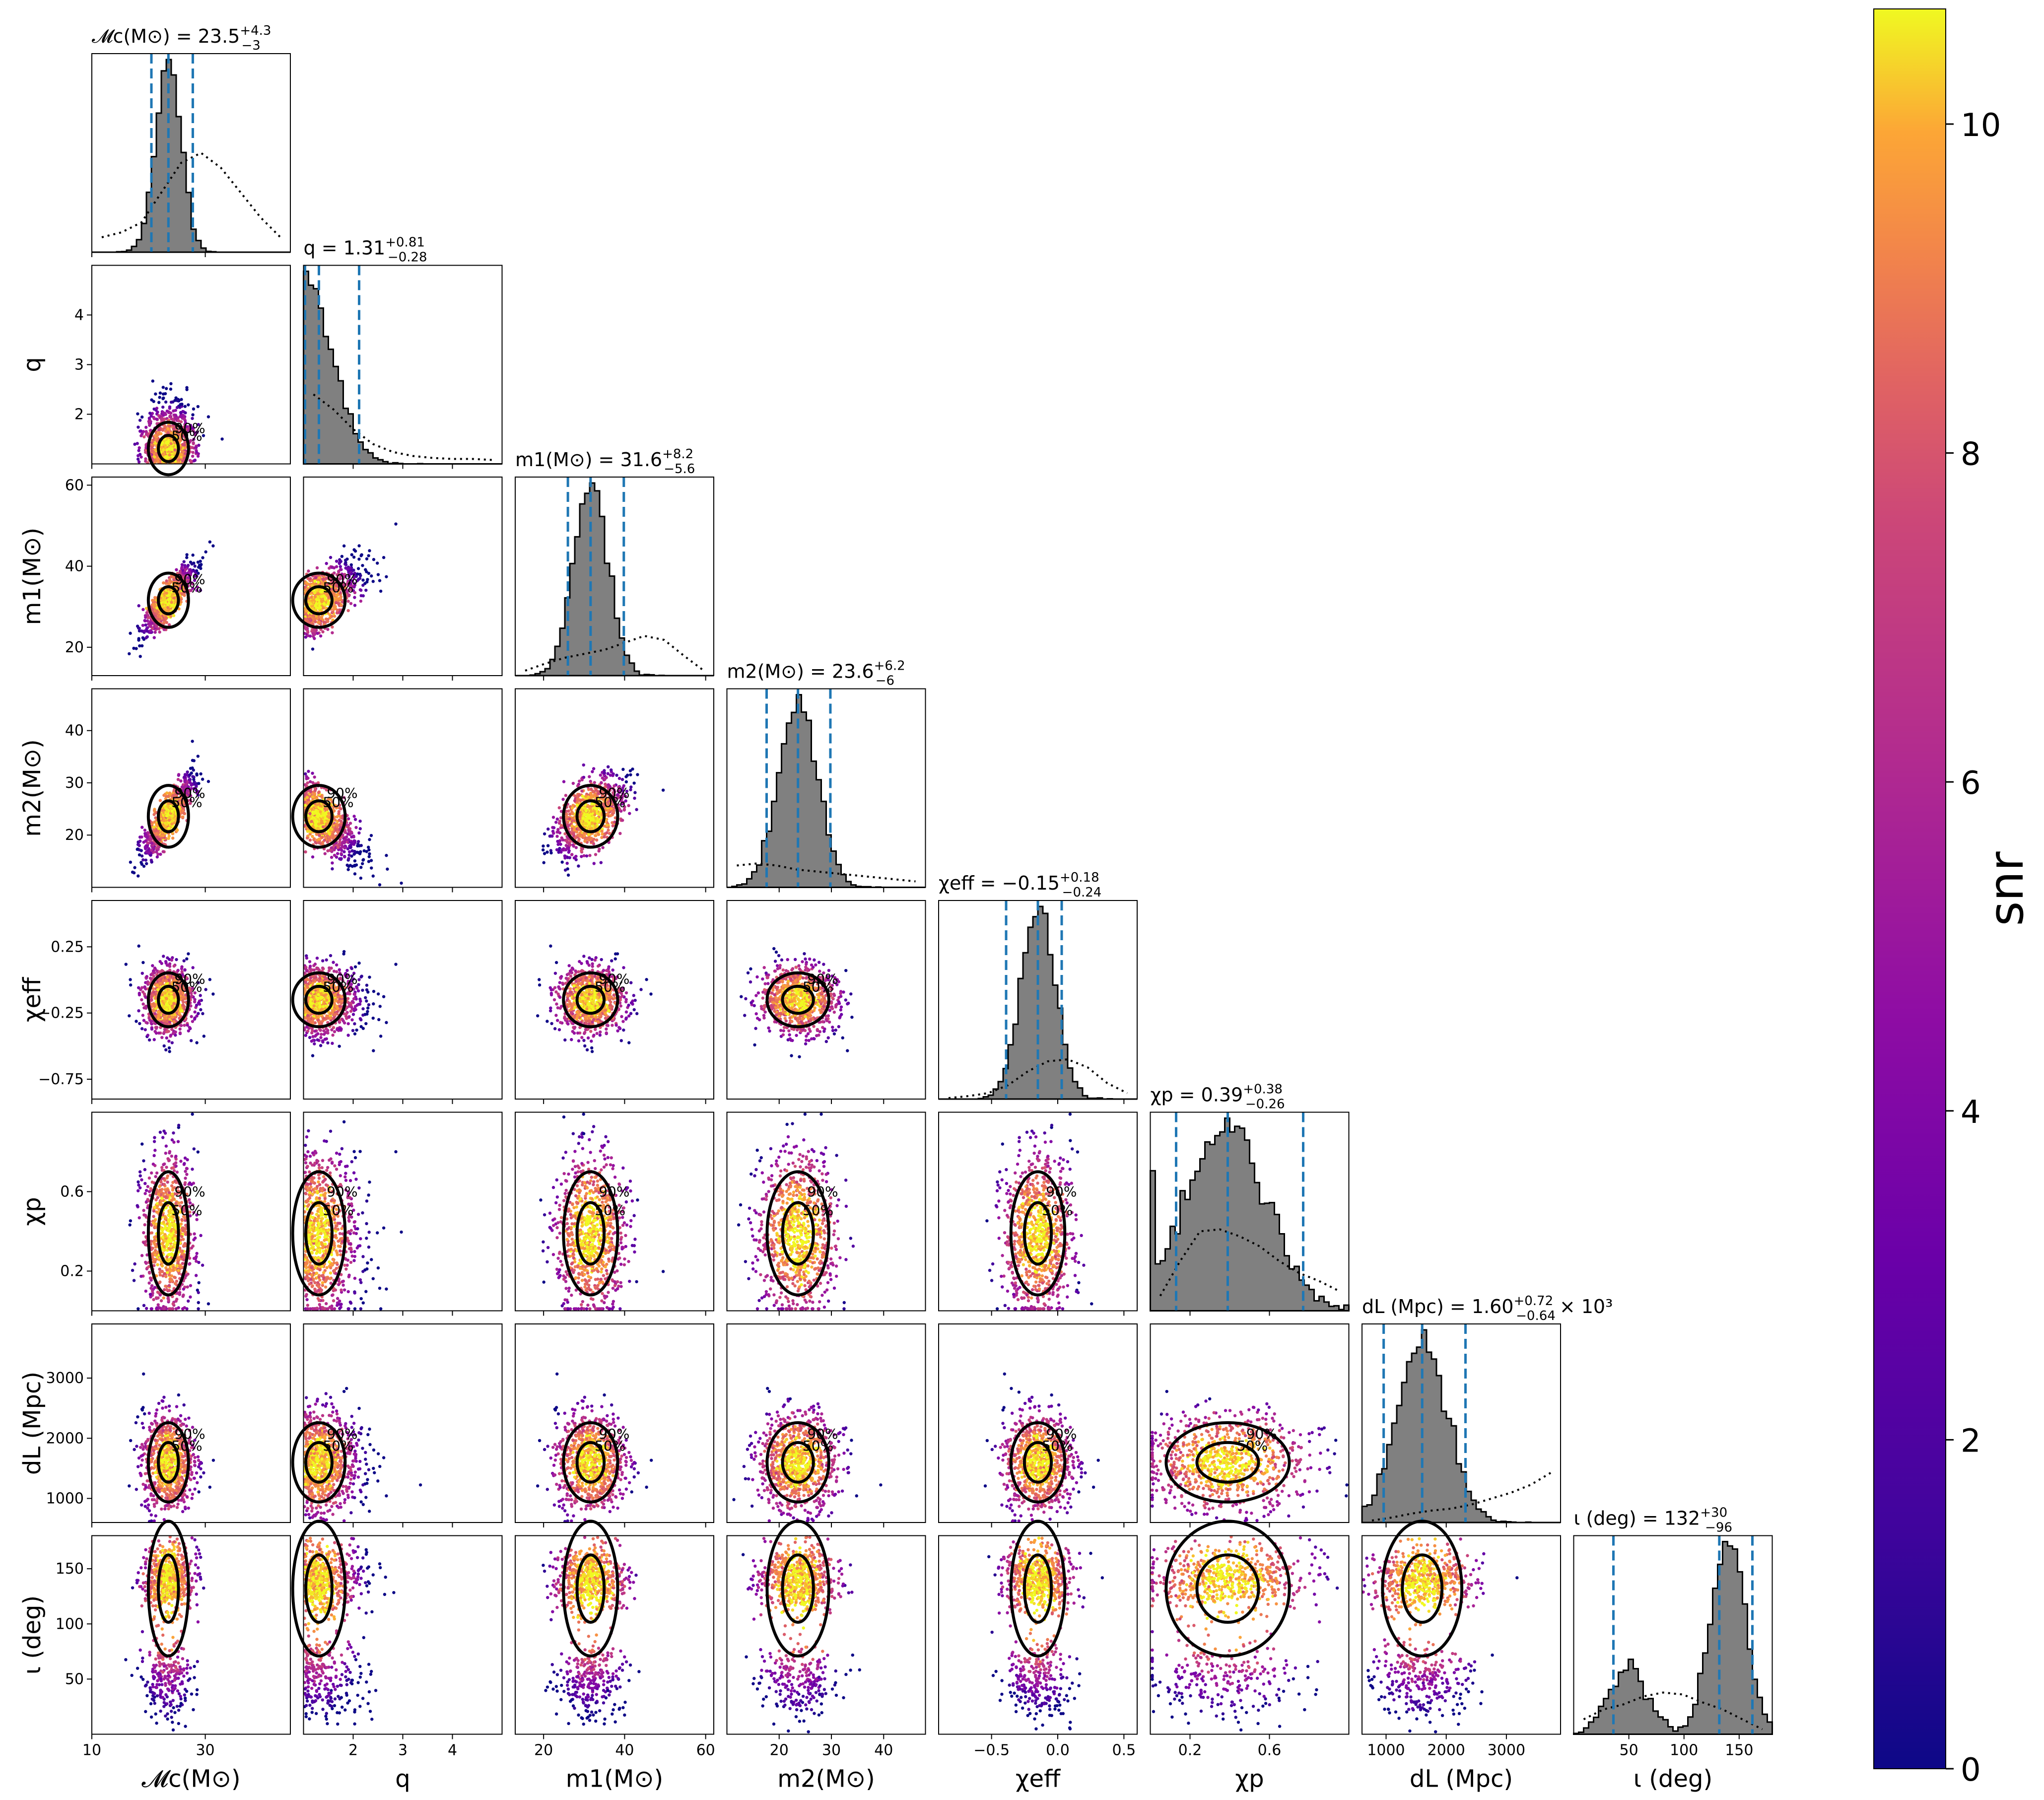 Image resolution: width=2044 pixels, height=1800 pixels. What do you see at coordinates (74, 836) in the screenshot?
I see `y-tick-label: 20` at bounding box center [74, 836].